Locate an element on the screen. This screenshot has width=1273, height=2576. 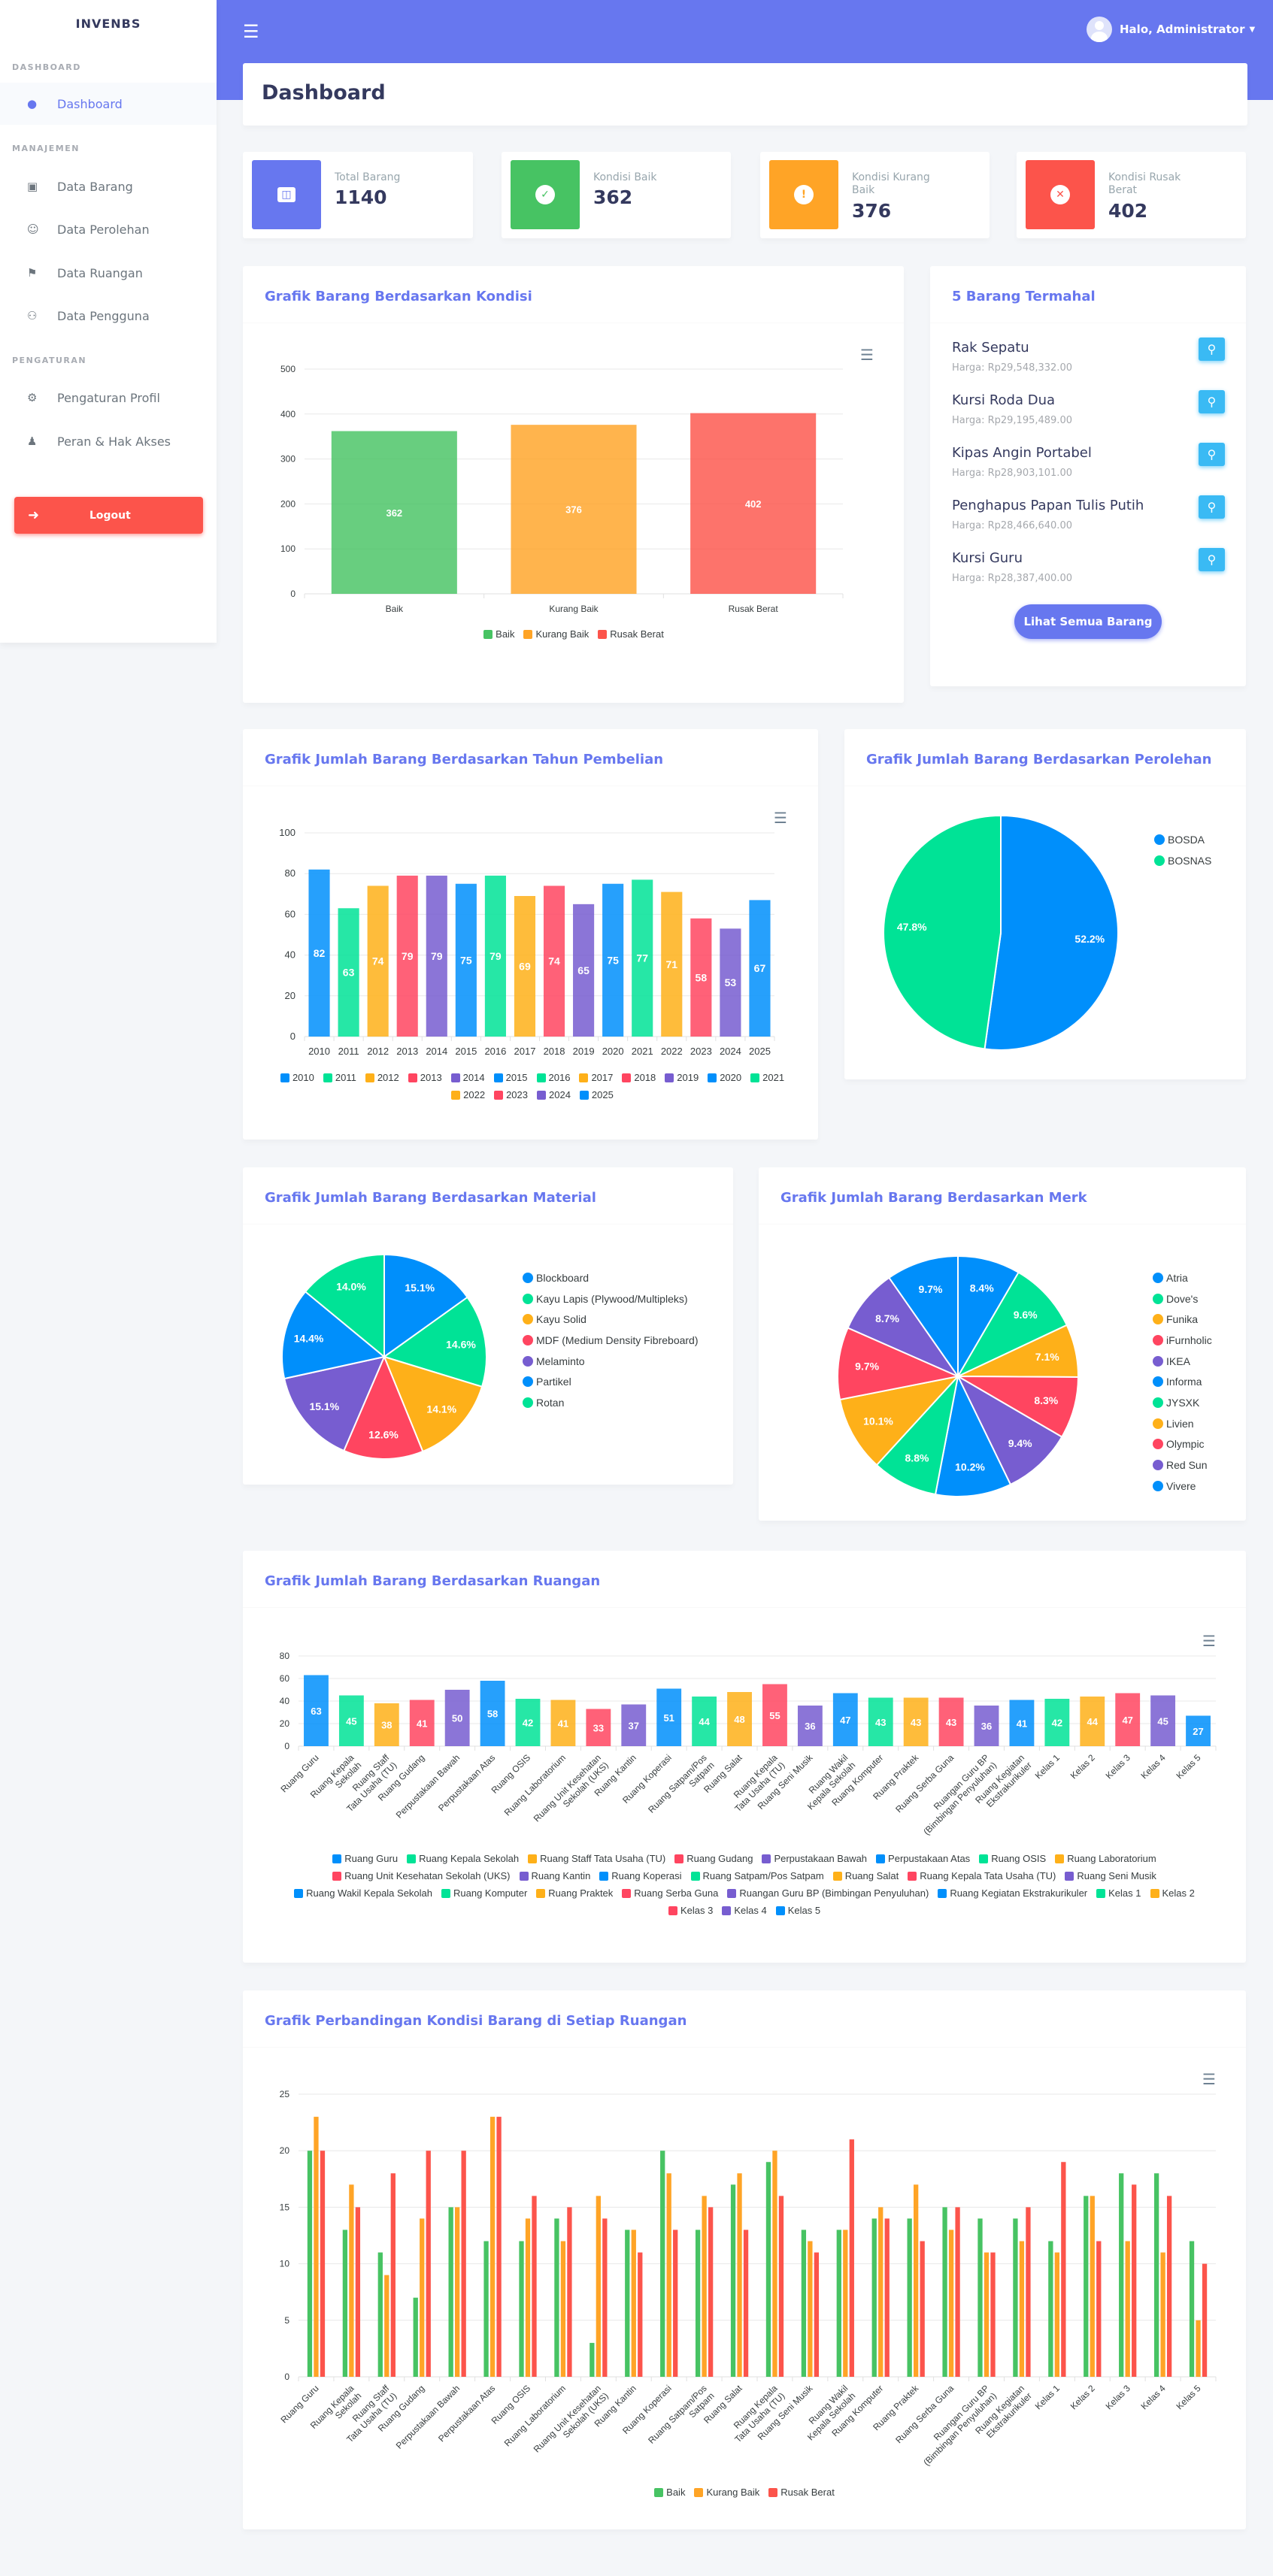
legend-item: Ruang Staff Tata Usaha (TU) is located at coordinates (596, 1858).